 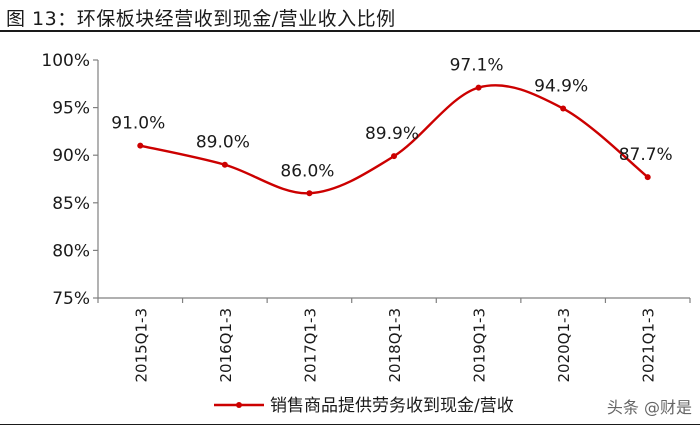 I want to click on watermark: 头条 @财是, so click(x=649, y=407).